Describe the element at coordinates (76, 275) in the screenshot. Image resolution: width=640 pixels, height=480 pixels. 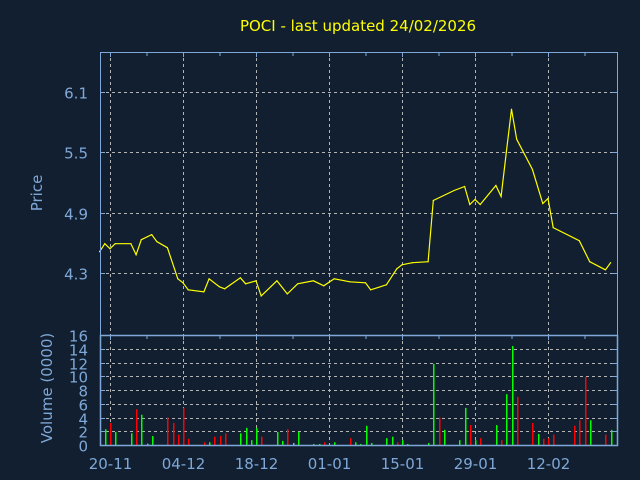
I see `price-tick-label: 4.3` at that location.